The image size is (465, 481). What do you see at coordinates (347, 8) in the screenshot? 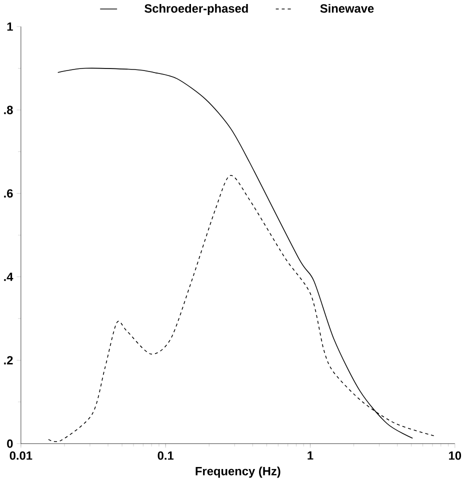
I see `legend-label: Sinewave` at bounding box center [347, 8].